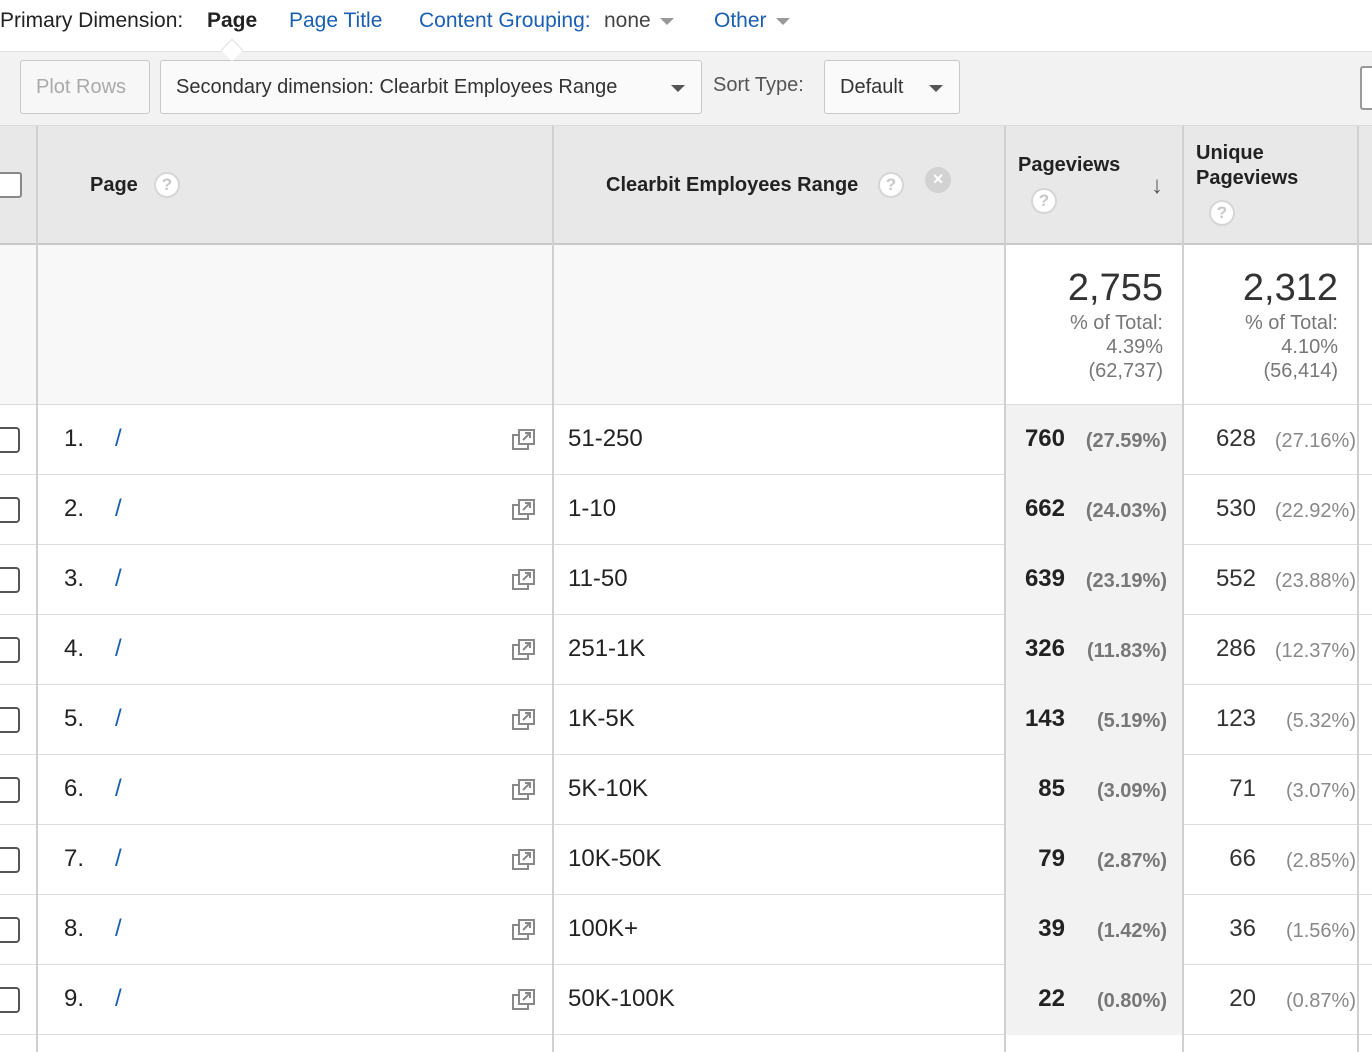 This screenshot has width=1372, height=1052. I want to click on summary-pageviews-value: 2,755, so click(1115, 288).